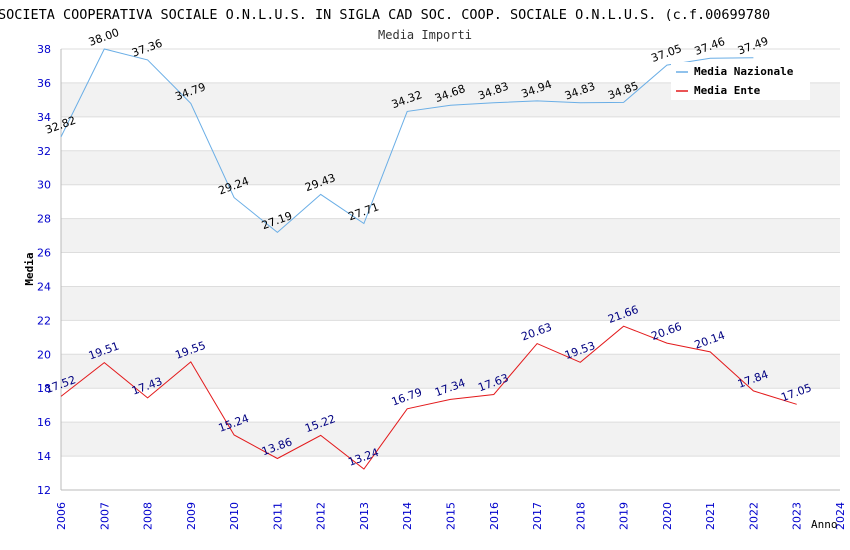 The height and width of the screenshot is (550, 850). I want to click on x-tick-label: 2013, so click(364, 516).